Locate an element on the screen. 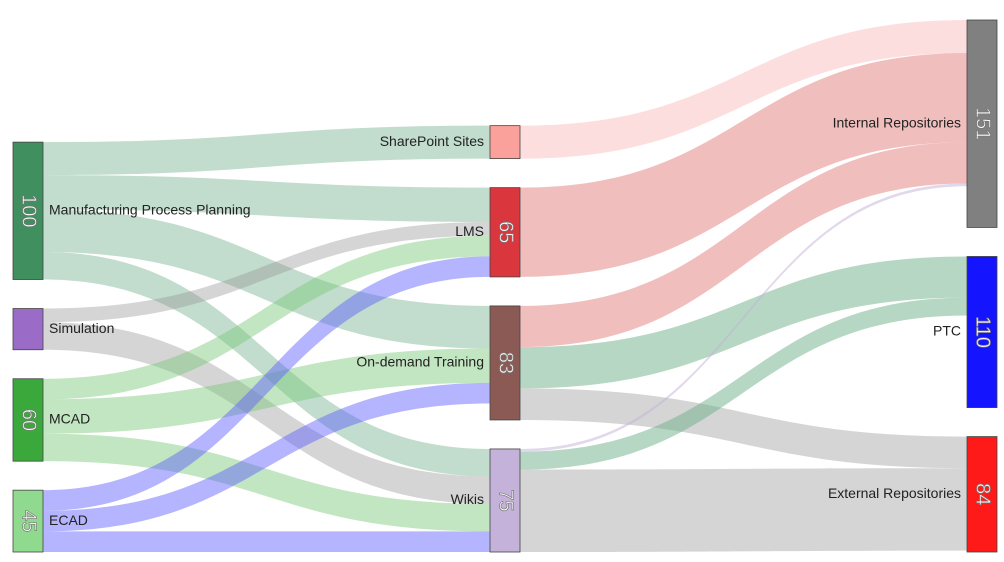 Image resolution: width=1004 pixels, height=562 pixels. node-value: 83 is located at coordinates (506, 363).